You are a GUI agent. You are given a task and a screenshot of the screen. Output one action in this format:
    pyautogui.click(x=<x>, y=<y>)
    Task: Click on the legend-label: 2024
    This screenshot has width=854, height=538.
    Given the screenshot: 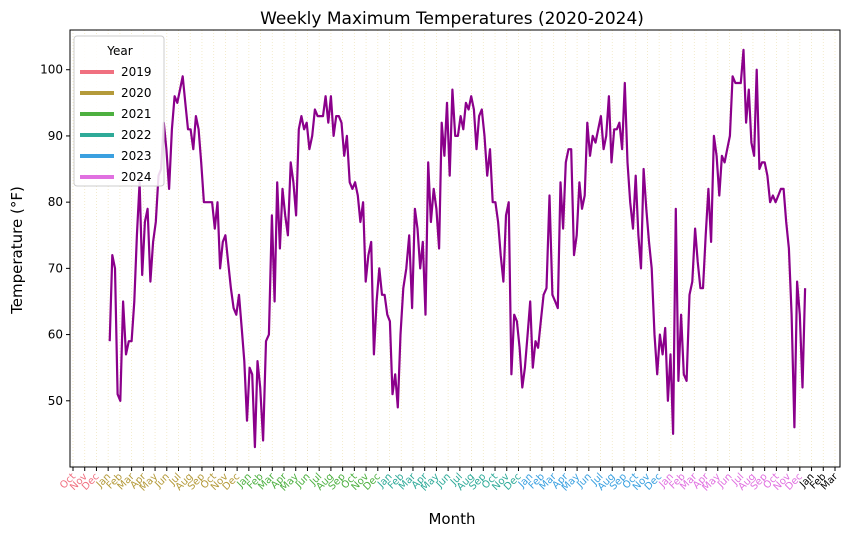 What is the action you would take?
    pyautogui.click(x=136, y=177)
    